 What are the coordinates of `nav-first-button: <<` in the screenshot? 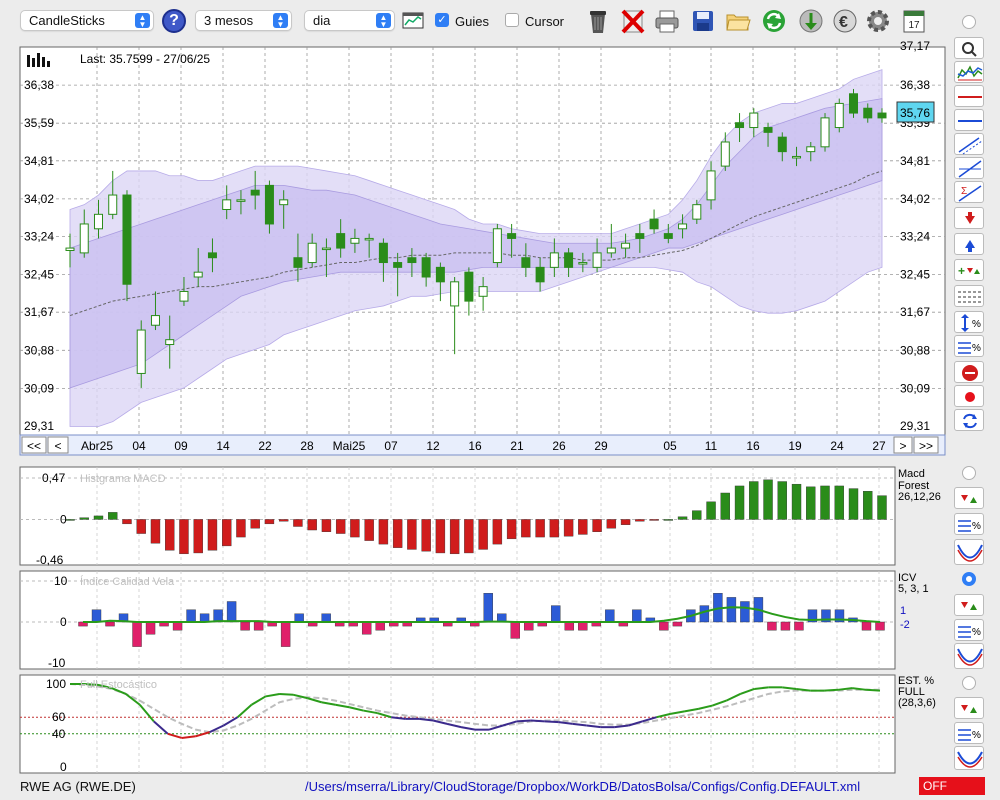 It's located at (34, 445).